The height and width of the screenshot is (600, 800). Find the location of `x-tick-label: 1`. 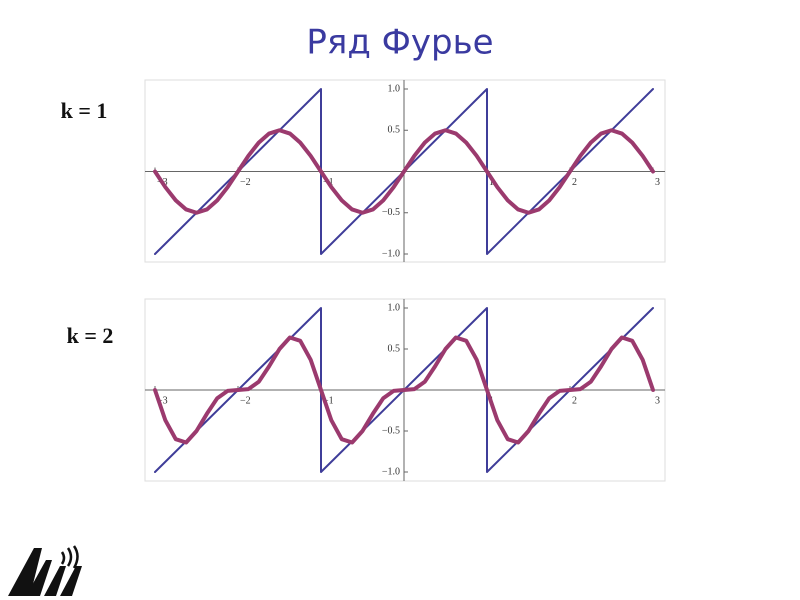

x-tick-label: 1 is located at coordinates (491, 182).